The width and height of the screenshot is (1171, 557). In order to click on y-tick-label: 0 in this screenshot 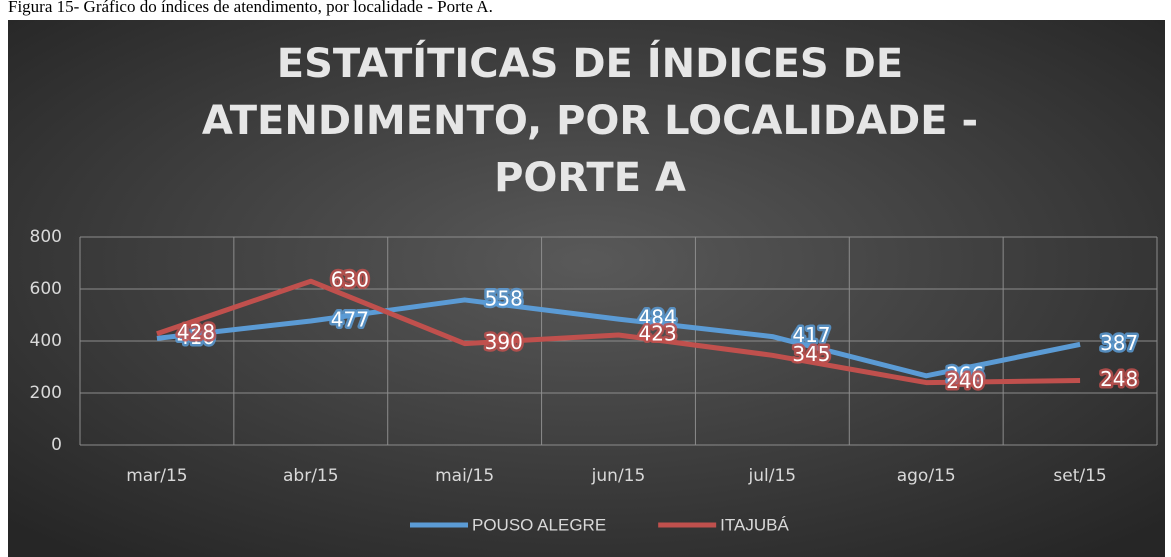, I will do `click(56, 445)`.